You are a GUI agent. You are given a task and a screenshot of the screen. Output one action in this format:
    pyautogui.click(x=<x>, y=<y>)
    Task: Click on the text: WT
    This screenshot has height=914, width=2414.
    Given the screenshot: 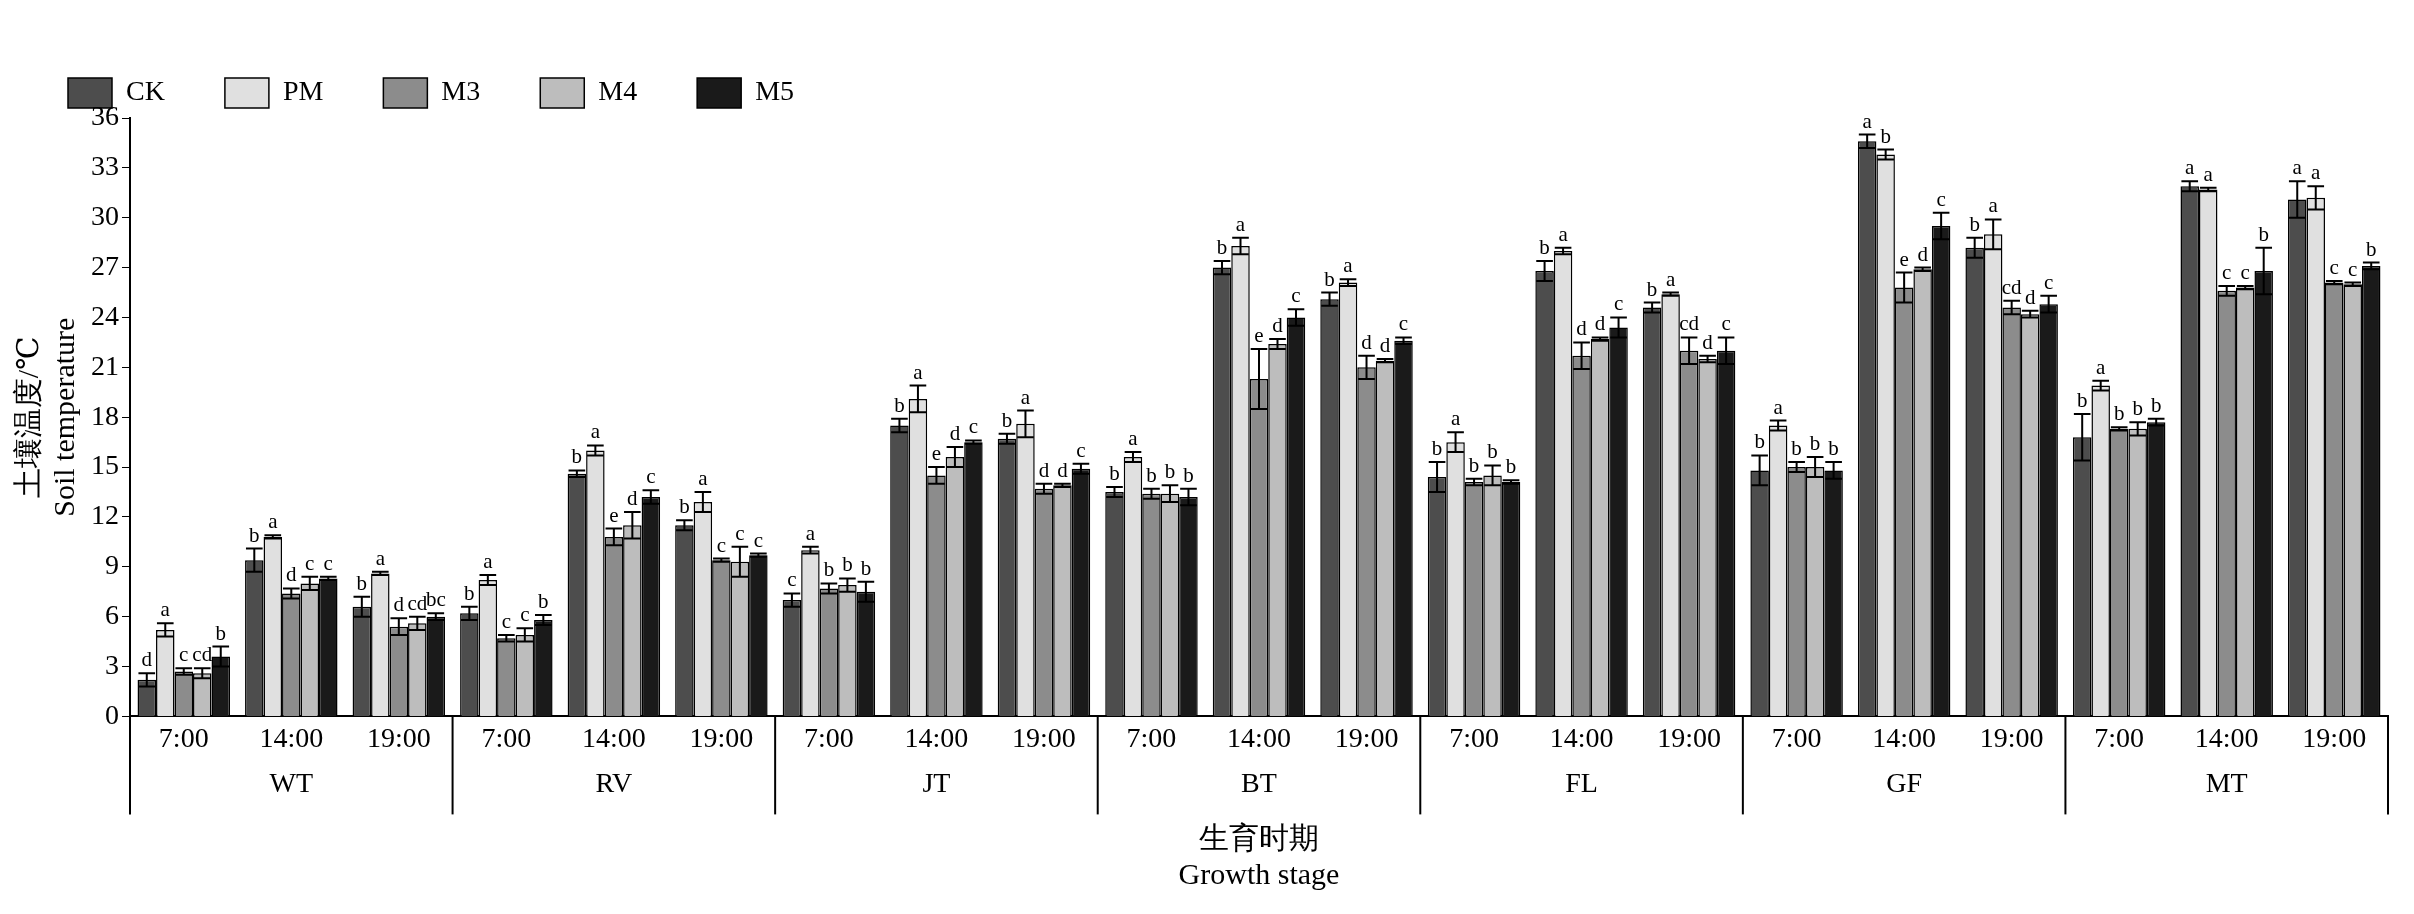 What is the action you would take?
    pyautogui.click(x=291, y=782)
    